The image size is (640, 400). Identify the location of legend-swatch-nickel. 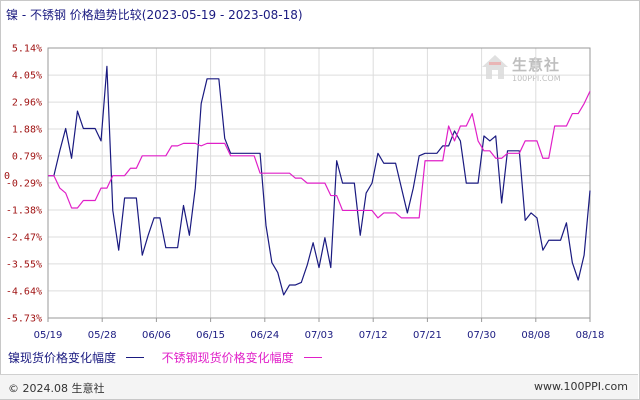
(134, 357).